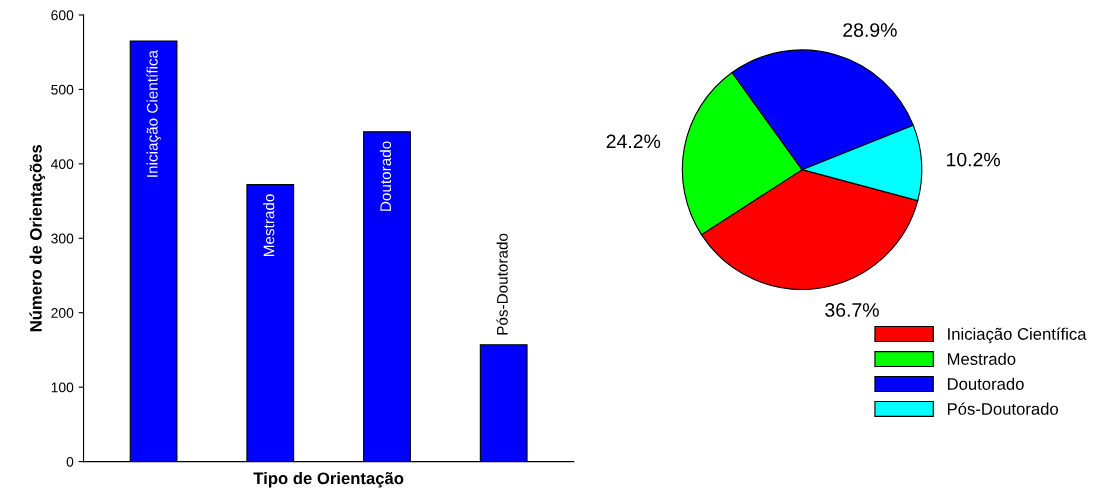 This screenshot has height=499, width=1114. What do you see at coordinates (1017, 335) in the screenshot?
I see `legend-label: Iniciação Científica` at bounding box center [1017, 335].